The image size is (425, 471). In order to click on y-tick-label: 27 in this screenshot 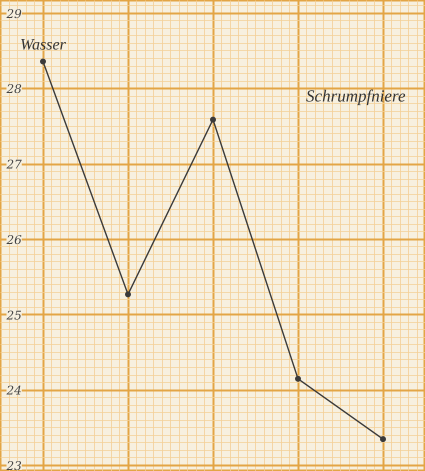, I will do `click(14, 165)`.